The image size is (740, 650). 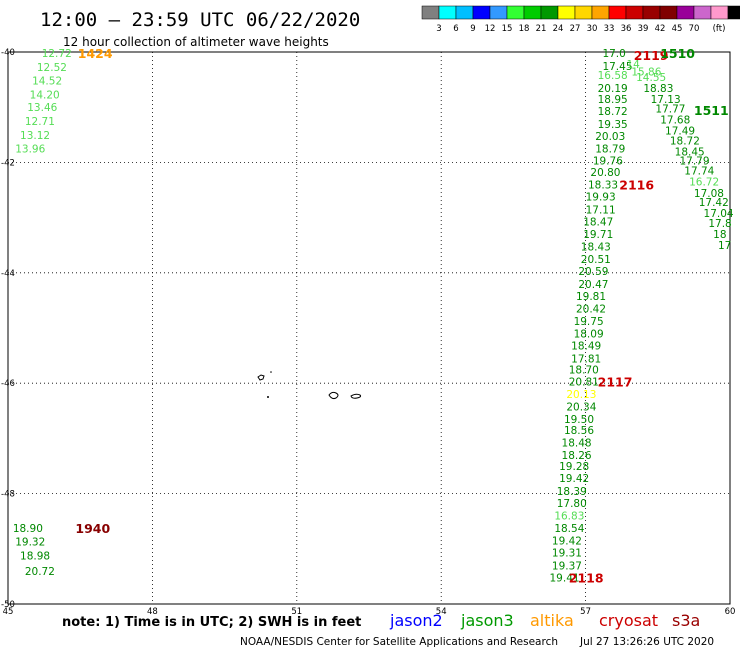 I want to click on wave-height-label: 18.70, so click(x=584, y=370).